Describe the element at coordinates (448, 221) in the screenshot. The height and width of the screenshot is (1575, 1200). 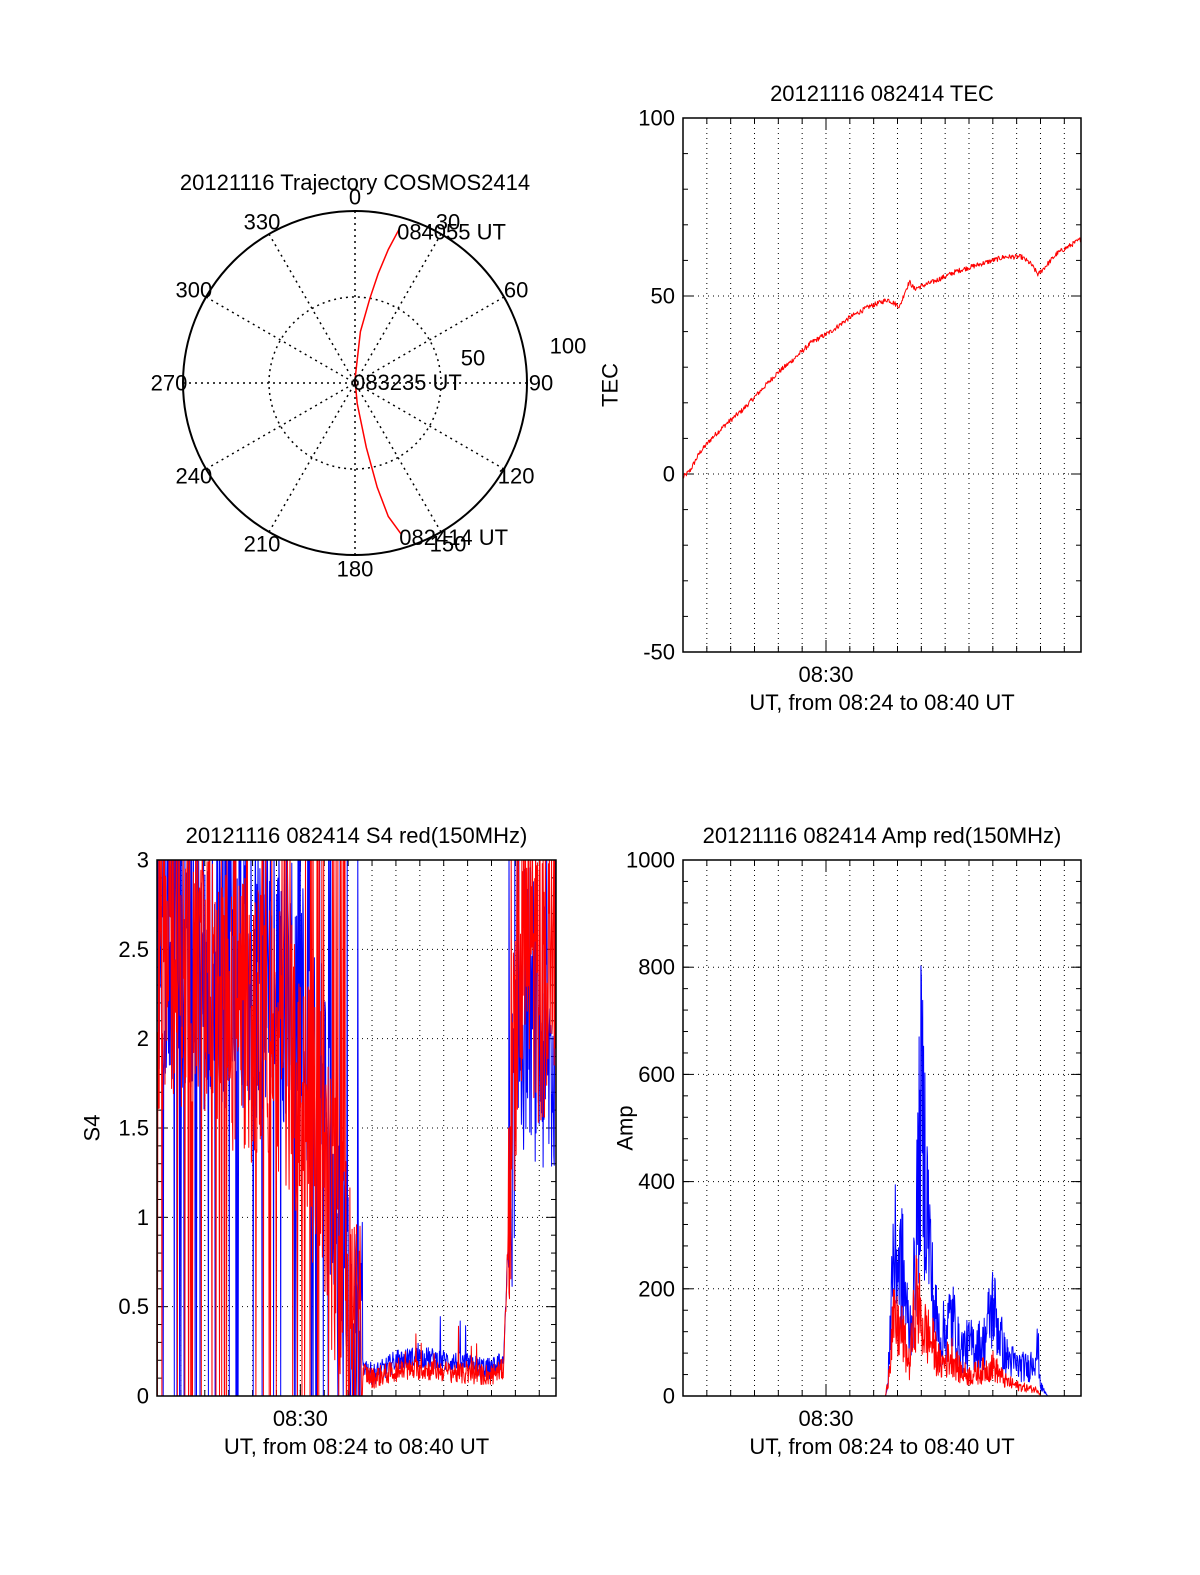
I see `polar-azimuth-label: 30` at that location.